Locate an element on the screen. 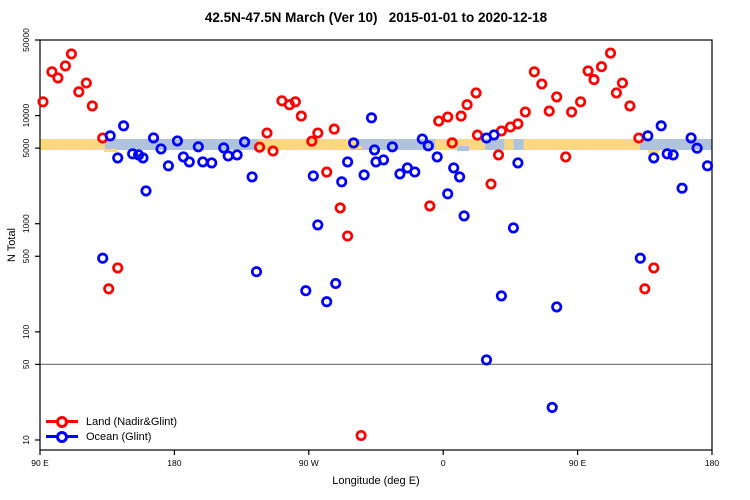  band-speck-ocean is located at coordinates (463, 148).